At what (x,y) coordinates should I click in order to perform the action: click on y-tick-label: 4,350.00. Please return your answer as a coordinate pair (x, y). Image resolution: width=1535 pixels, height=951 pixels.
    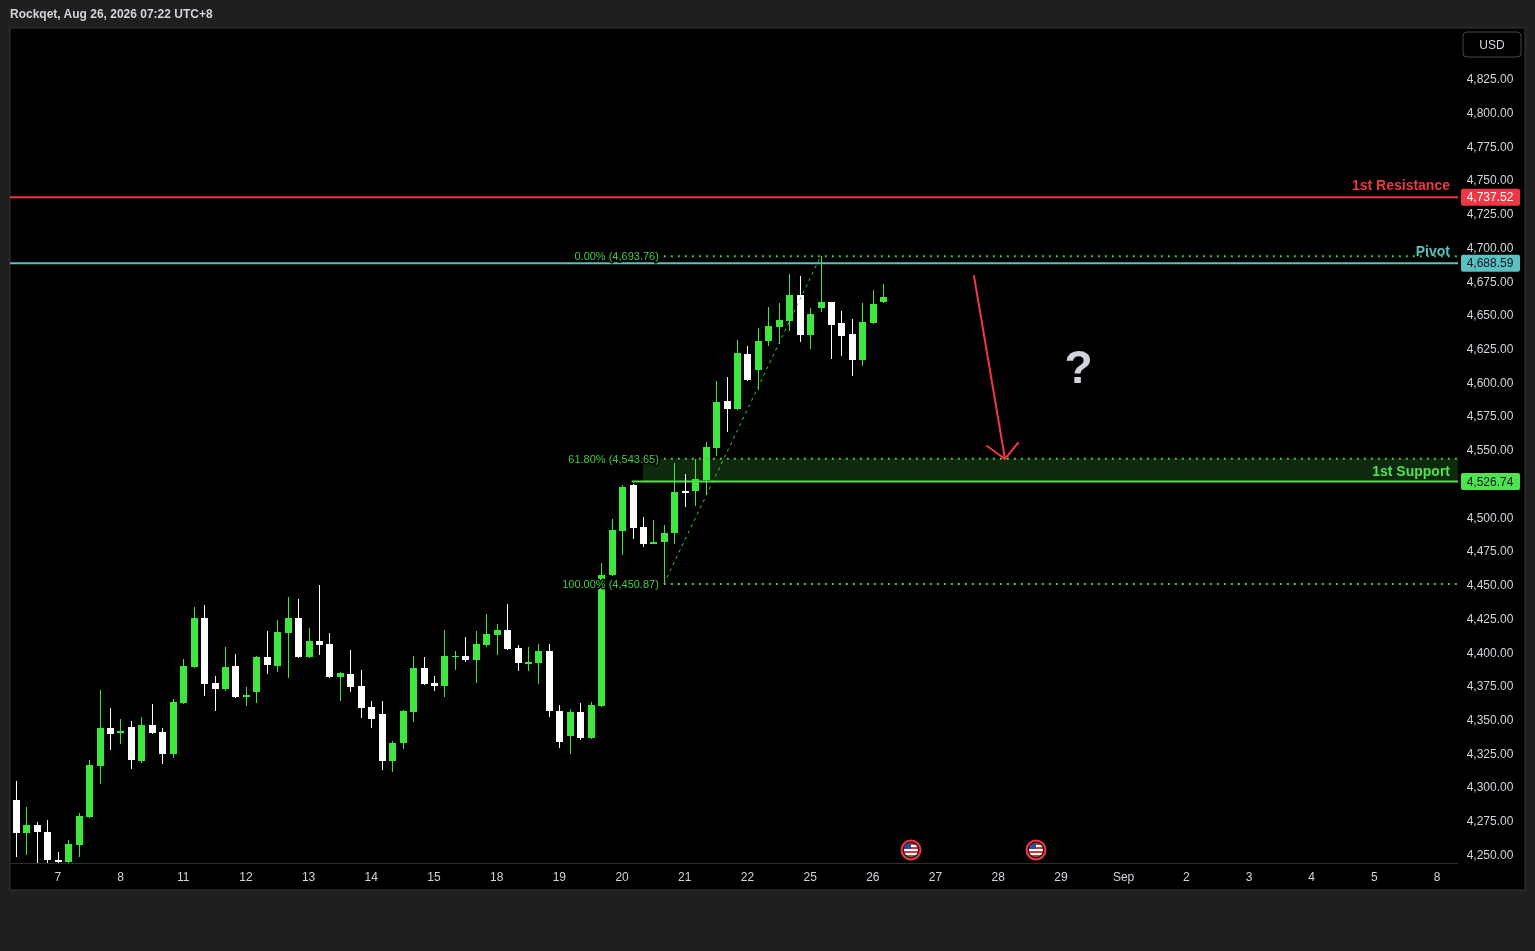
    Looking at the image, I should click on (1490, 720).